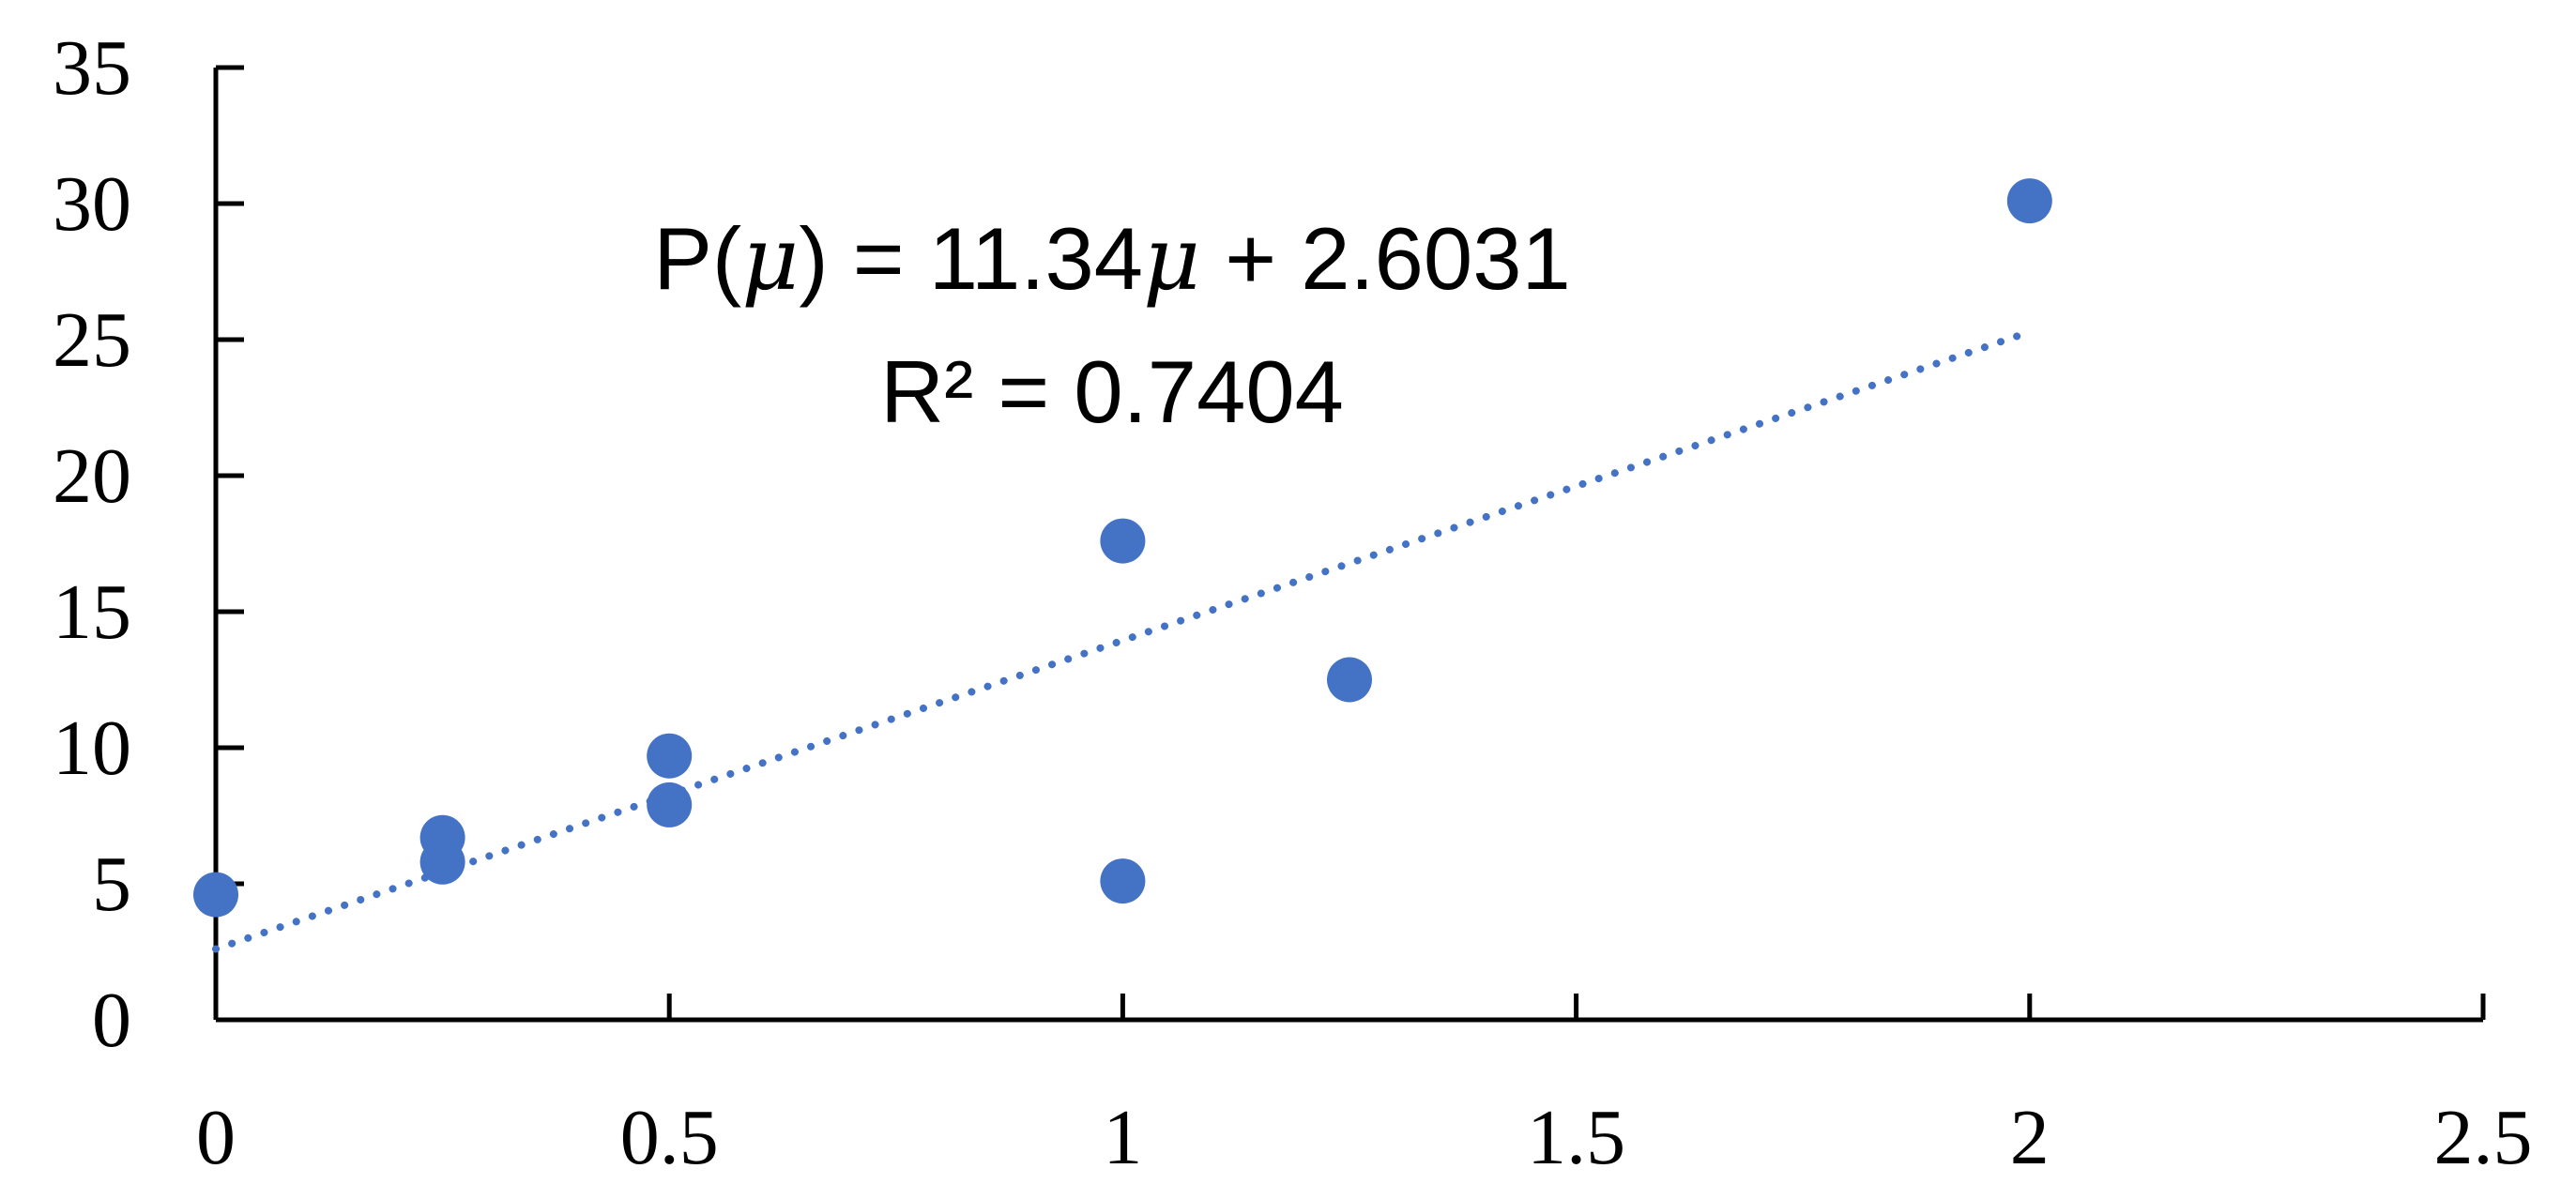 The image size is (2576, 1199). Describe the element at coordinates (92, 204) in the screenshot. I see `y-tick-label: 30` at that location.